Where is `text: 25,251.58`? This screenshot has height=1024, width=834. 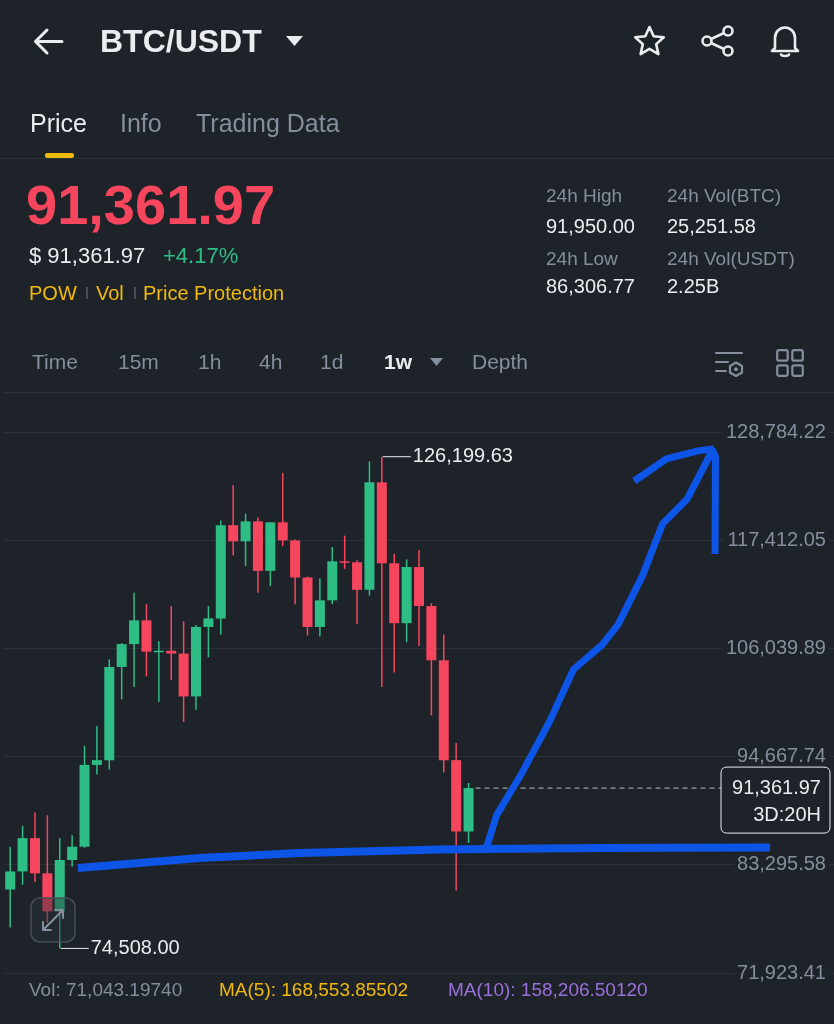 text: 25,251.58 is located at coordinates (711, 226).